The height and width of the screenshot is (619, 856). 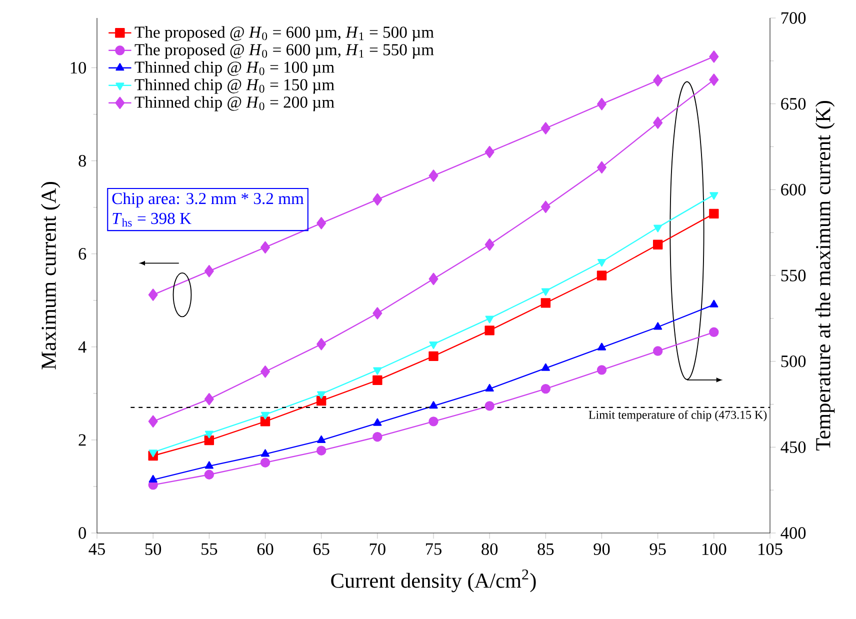 I want to click on x-tick-label: 100, so click(x=714, y=549).